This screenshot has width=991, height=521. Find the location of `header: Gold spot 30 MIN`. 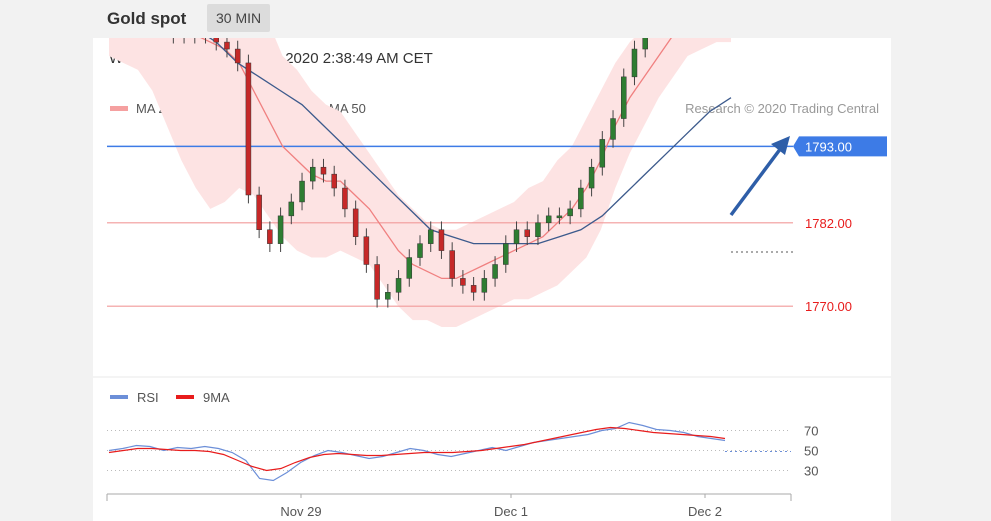

header: Gold spot 30 MIN is located at coordinates (492, 19).